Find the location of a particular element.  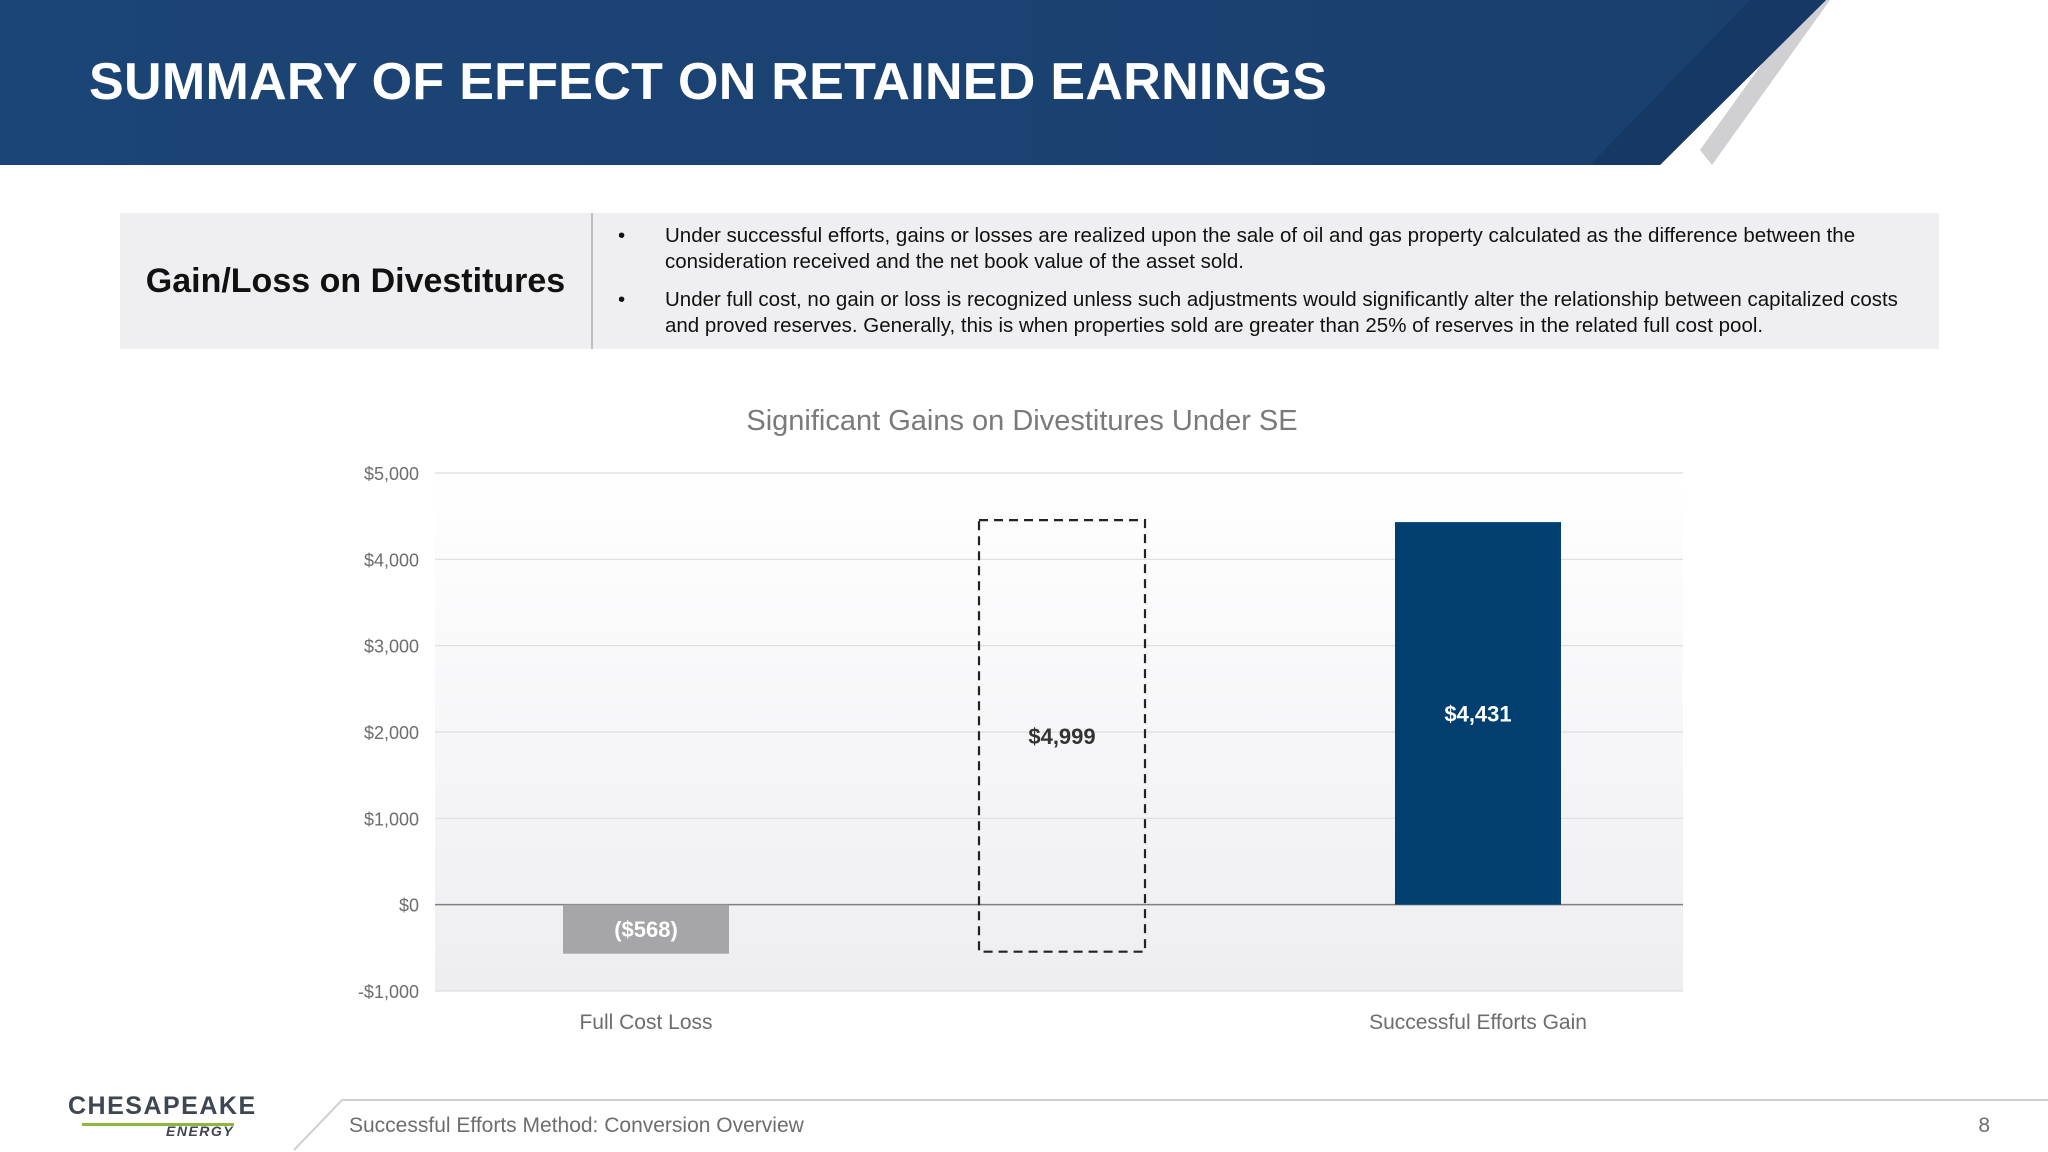

y-tick-label: $3,000 is located at coordinates (391, 647).